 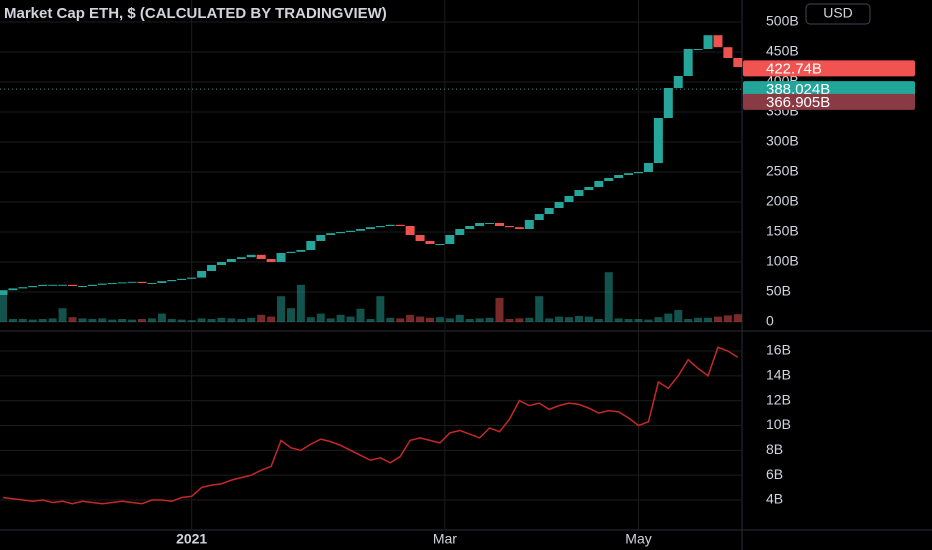 What do you see at coordinates (778, 399) in the screenshot?
I see `y-tick-label: 12B` at bounding box center [778, 399].